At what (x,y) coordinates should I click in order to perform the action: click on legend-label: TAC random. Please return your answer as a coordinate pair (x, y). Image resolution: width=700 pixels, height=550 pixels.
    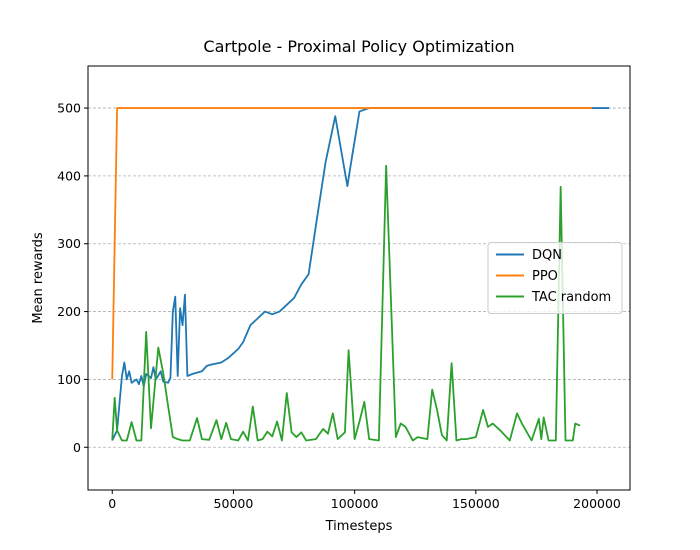
    Looking at the image, I should click on (571, 297).